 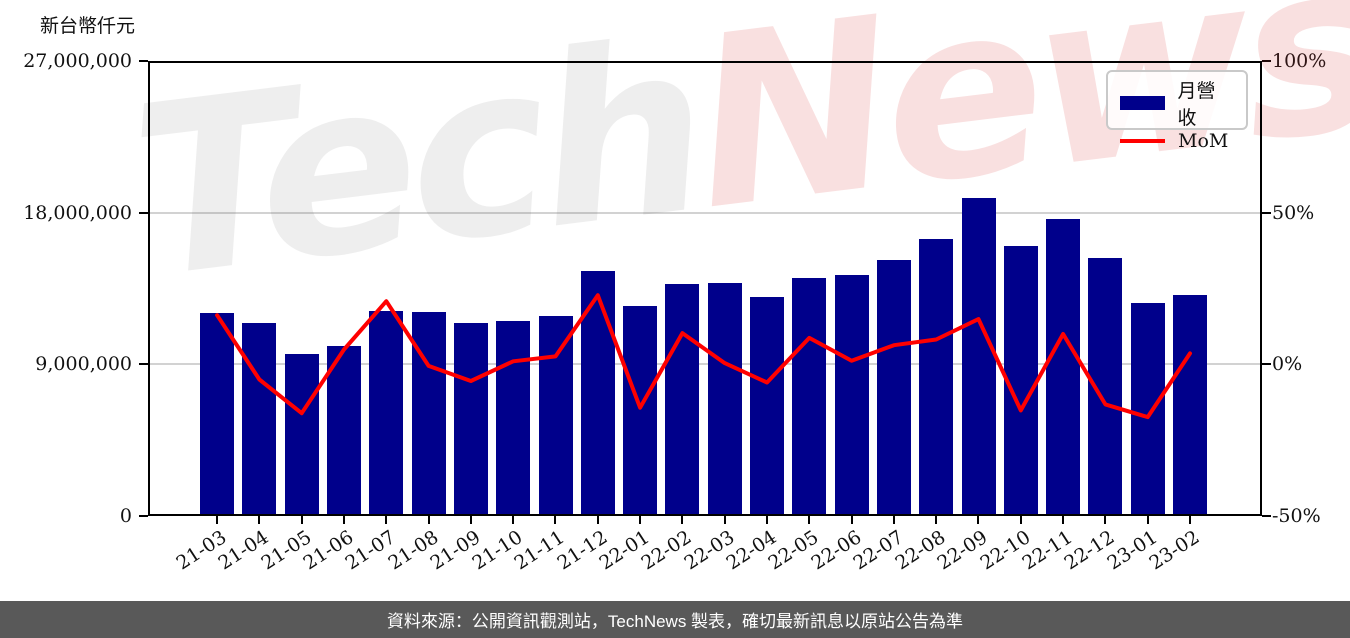 What do you see at coordinates (1203, 141) in the screenshot?
I see `legend-mom-label: MoM` at bounding box center [1203, 141].